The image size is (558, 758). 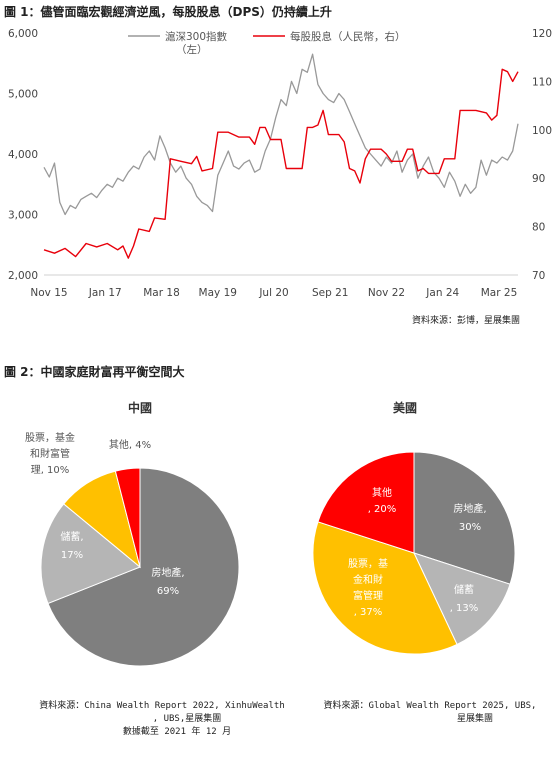 What do you see at coordinates (267, 43) in the screenshot?
I see `chart-legend: 滬深300指數（左） 每股股息（人民幣，右）` at bounding box center [267, 43].